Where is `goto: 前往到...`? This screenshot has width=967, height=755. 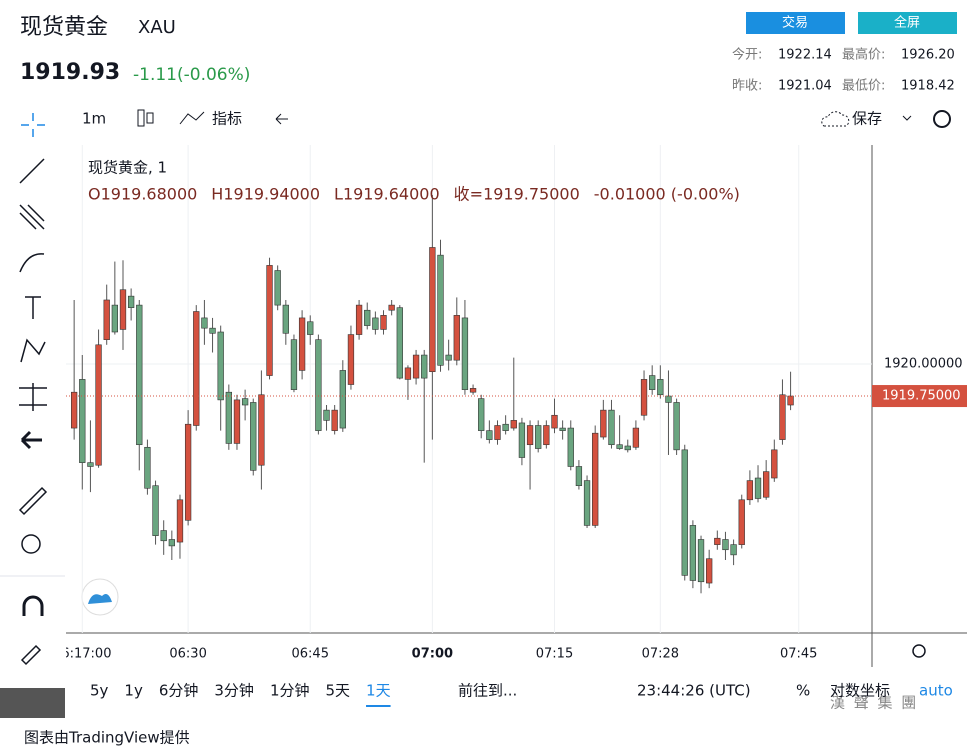 goto: 前往到... is located at coordinates (487, 691).